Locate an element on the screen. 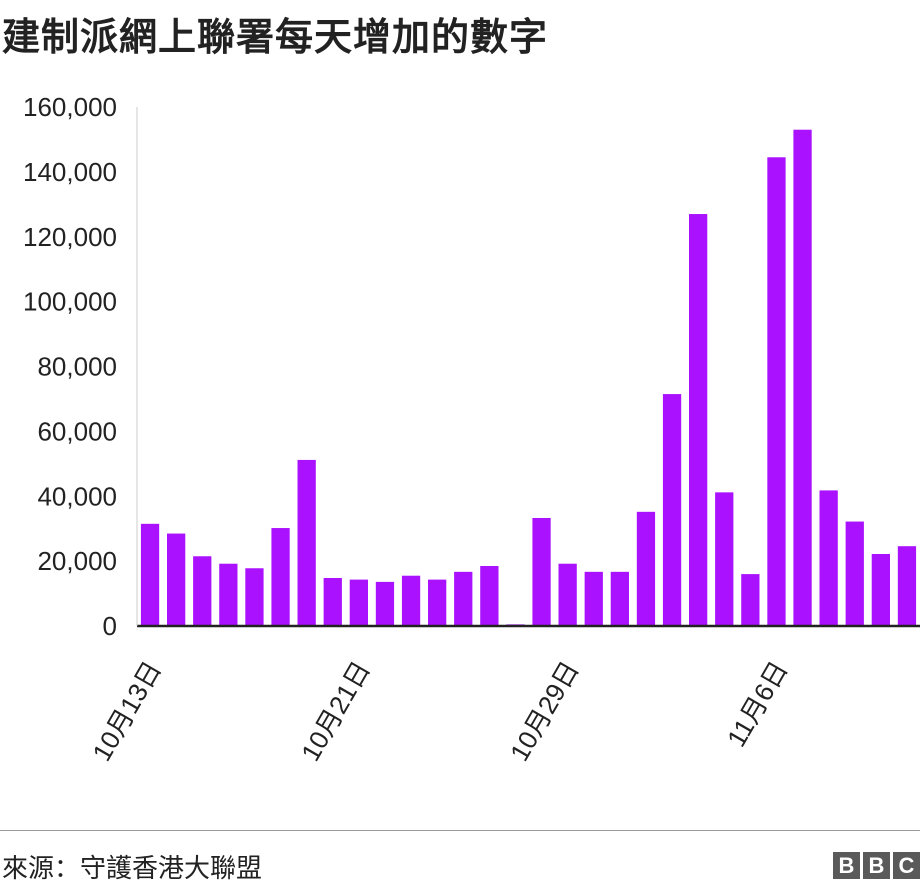 This screenshot has height=890, width=920. source-note: 來源：守護香港大聯盟 is located at coordinates (132, 868).